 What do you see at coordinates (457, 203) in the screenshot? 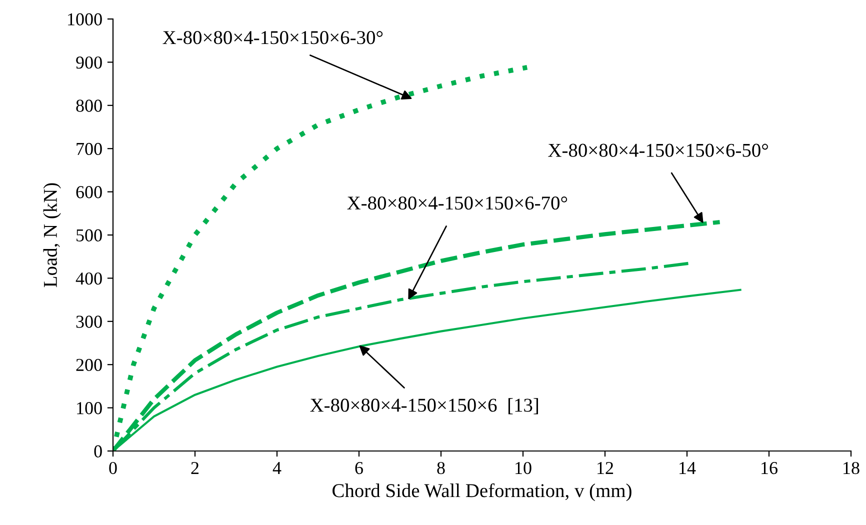
I see `annotation: X-80×80×4-150×150×6-70°` at bounding box center [457, 203].